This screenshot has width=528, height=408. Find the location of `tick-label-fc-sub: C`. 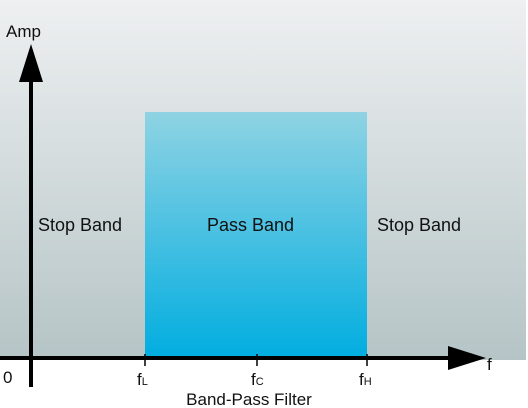

tick-label-fc-sub: C is located at coordinates (260, 382).